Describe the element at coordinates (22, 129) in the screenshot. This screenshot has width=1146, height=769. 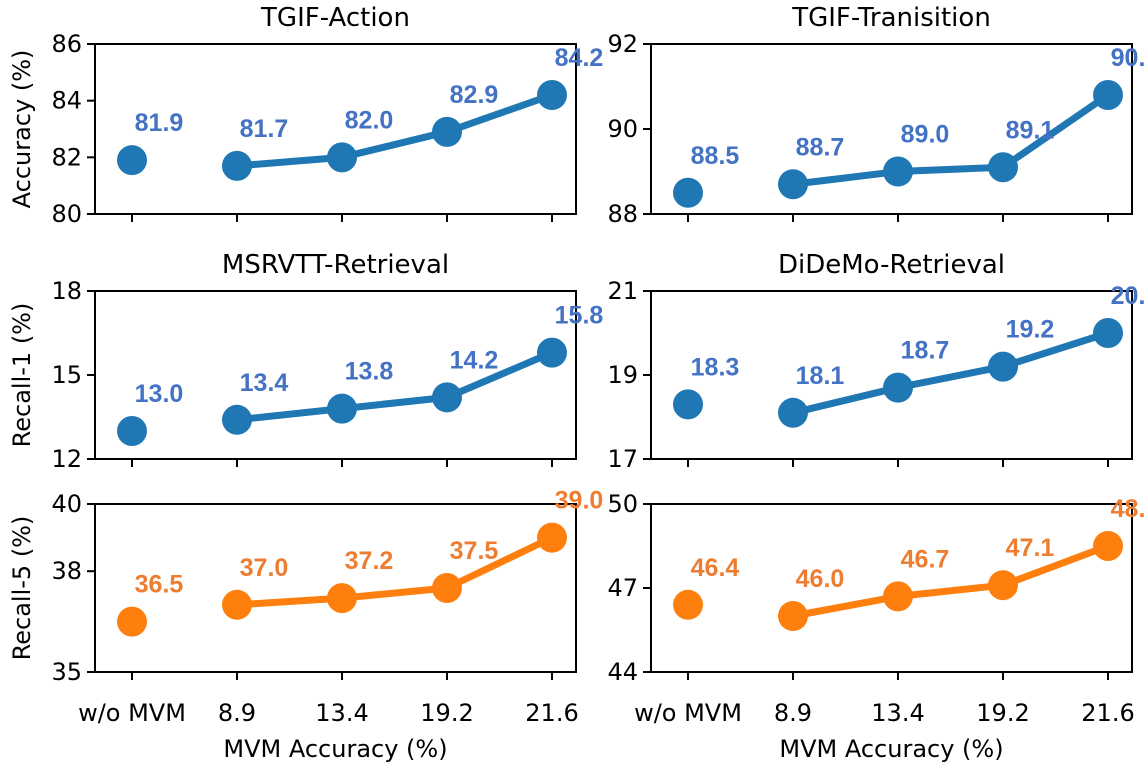
I see `y-axis-label: Accuracy (%)` at that location.